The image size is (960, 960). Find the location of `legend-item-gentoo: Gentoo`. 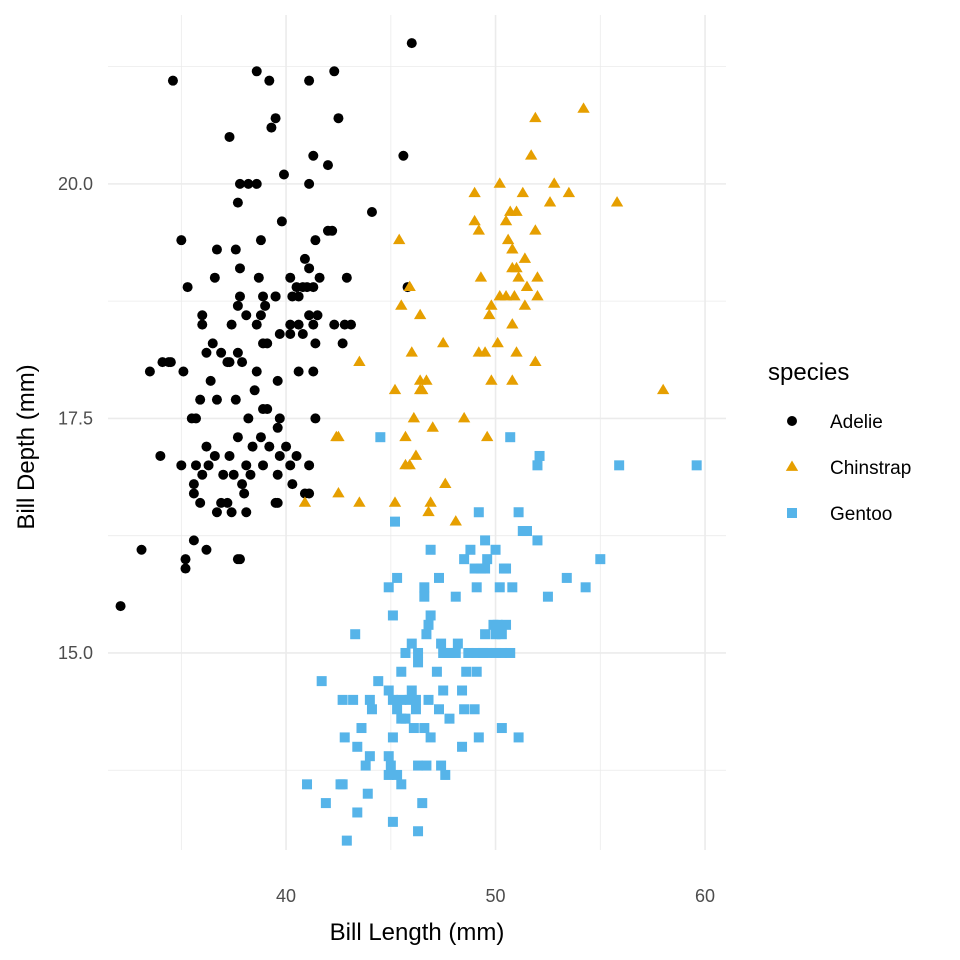

legend-item-gentoo: Gentoo is located at coordinates (839, 514).